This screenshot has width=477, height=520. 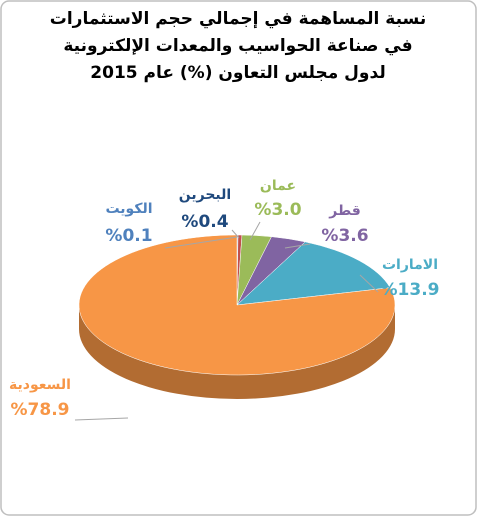 What do you see at coordinates (278, 186) in the screenshot?
I see `category-label: عمان` at bounding box center [278, 186].